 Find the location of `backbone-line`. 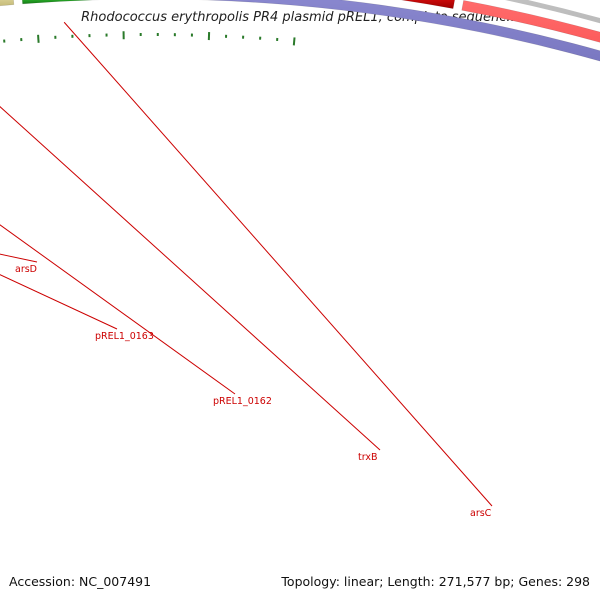

backbone-line is located at coordinates (552, 12).